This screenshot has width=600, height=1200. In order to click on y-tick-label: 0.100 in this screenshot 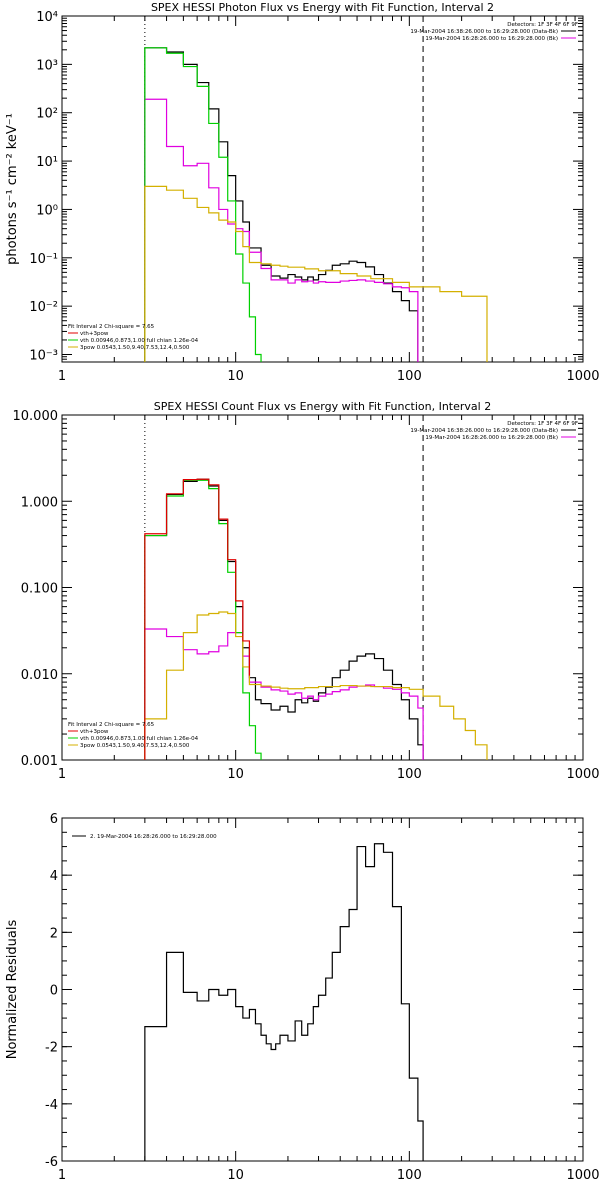, I will do `click(39, 589)`.